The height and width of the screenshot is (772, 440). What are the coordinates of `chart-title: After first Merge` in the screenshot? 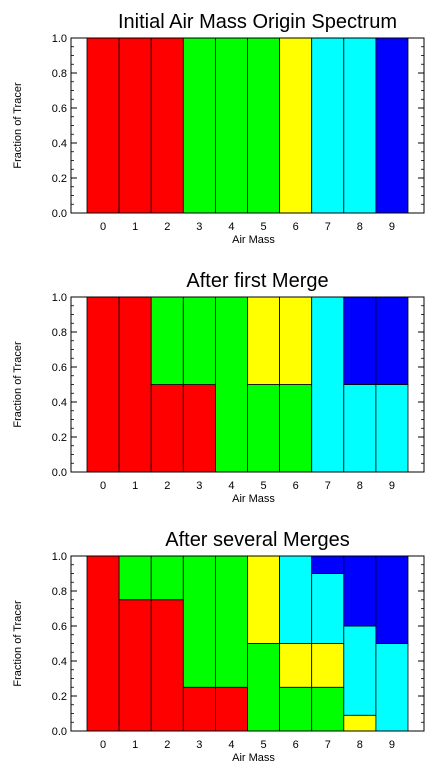 It's located at (257, 281).